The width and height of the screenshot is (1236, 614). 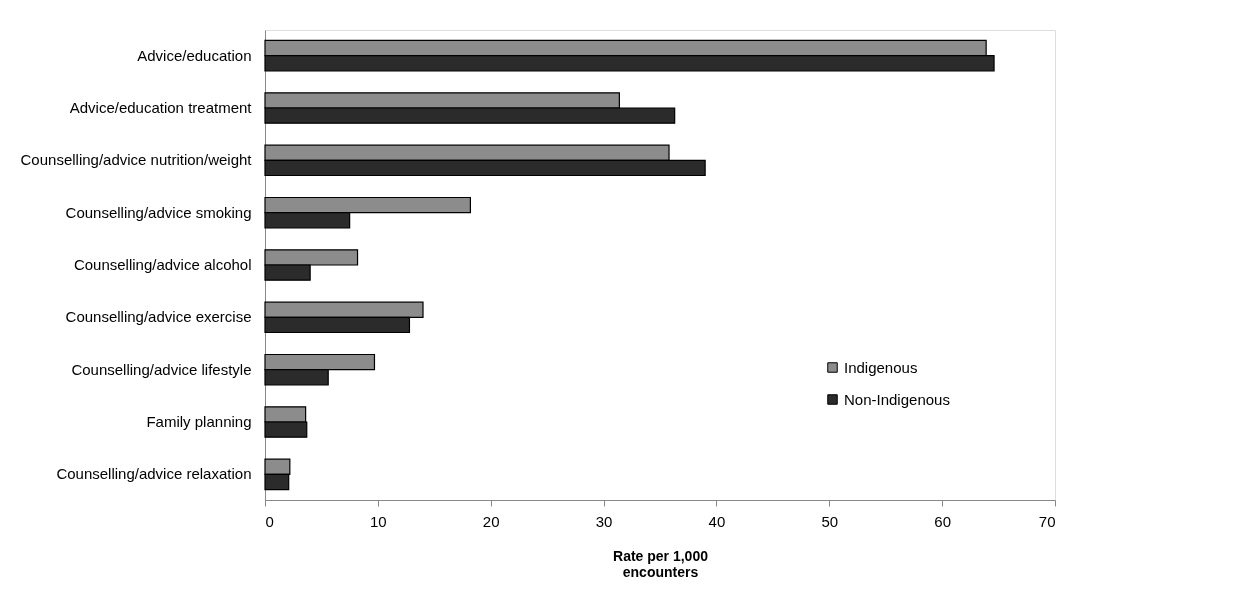 What do you see at coordinates (378, 521) in the screenshot?
I see `x-tick-label: 10` at bounding box center [378, 521].